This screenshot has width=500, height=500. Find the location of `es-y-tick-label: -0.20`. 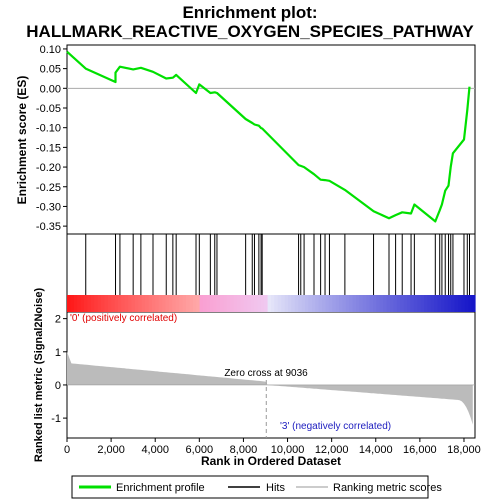

es-y-tick-label: -0.20 is located at coordinates (48, 168).